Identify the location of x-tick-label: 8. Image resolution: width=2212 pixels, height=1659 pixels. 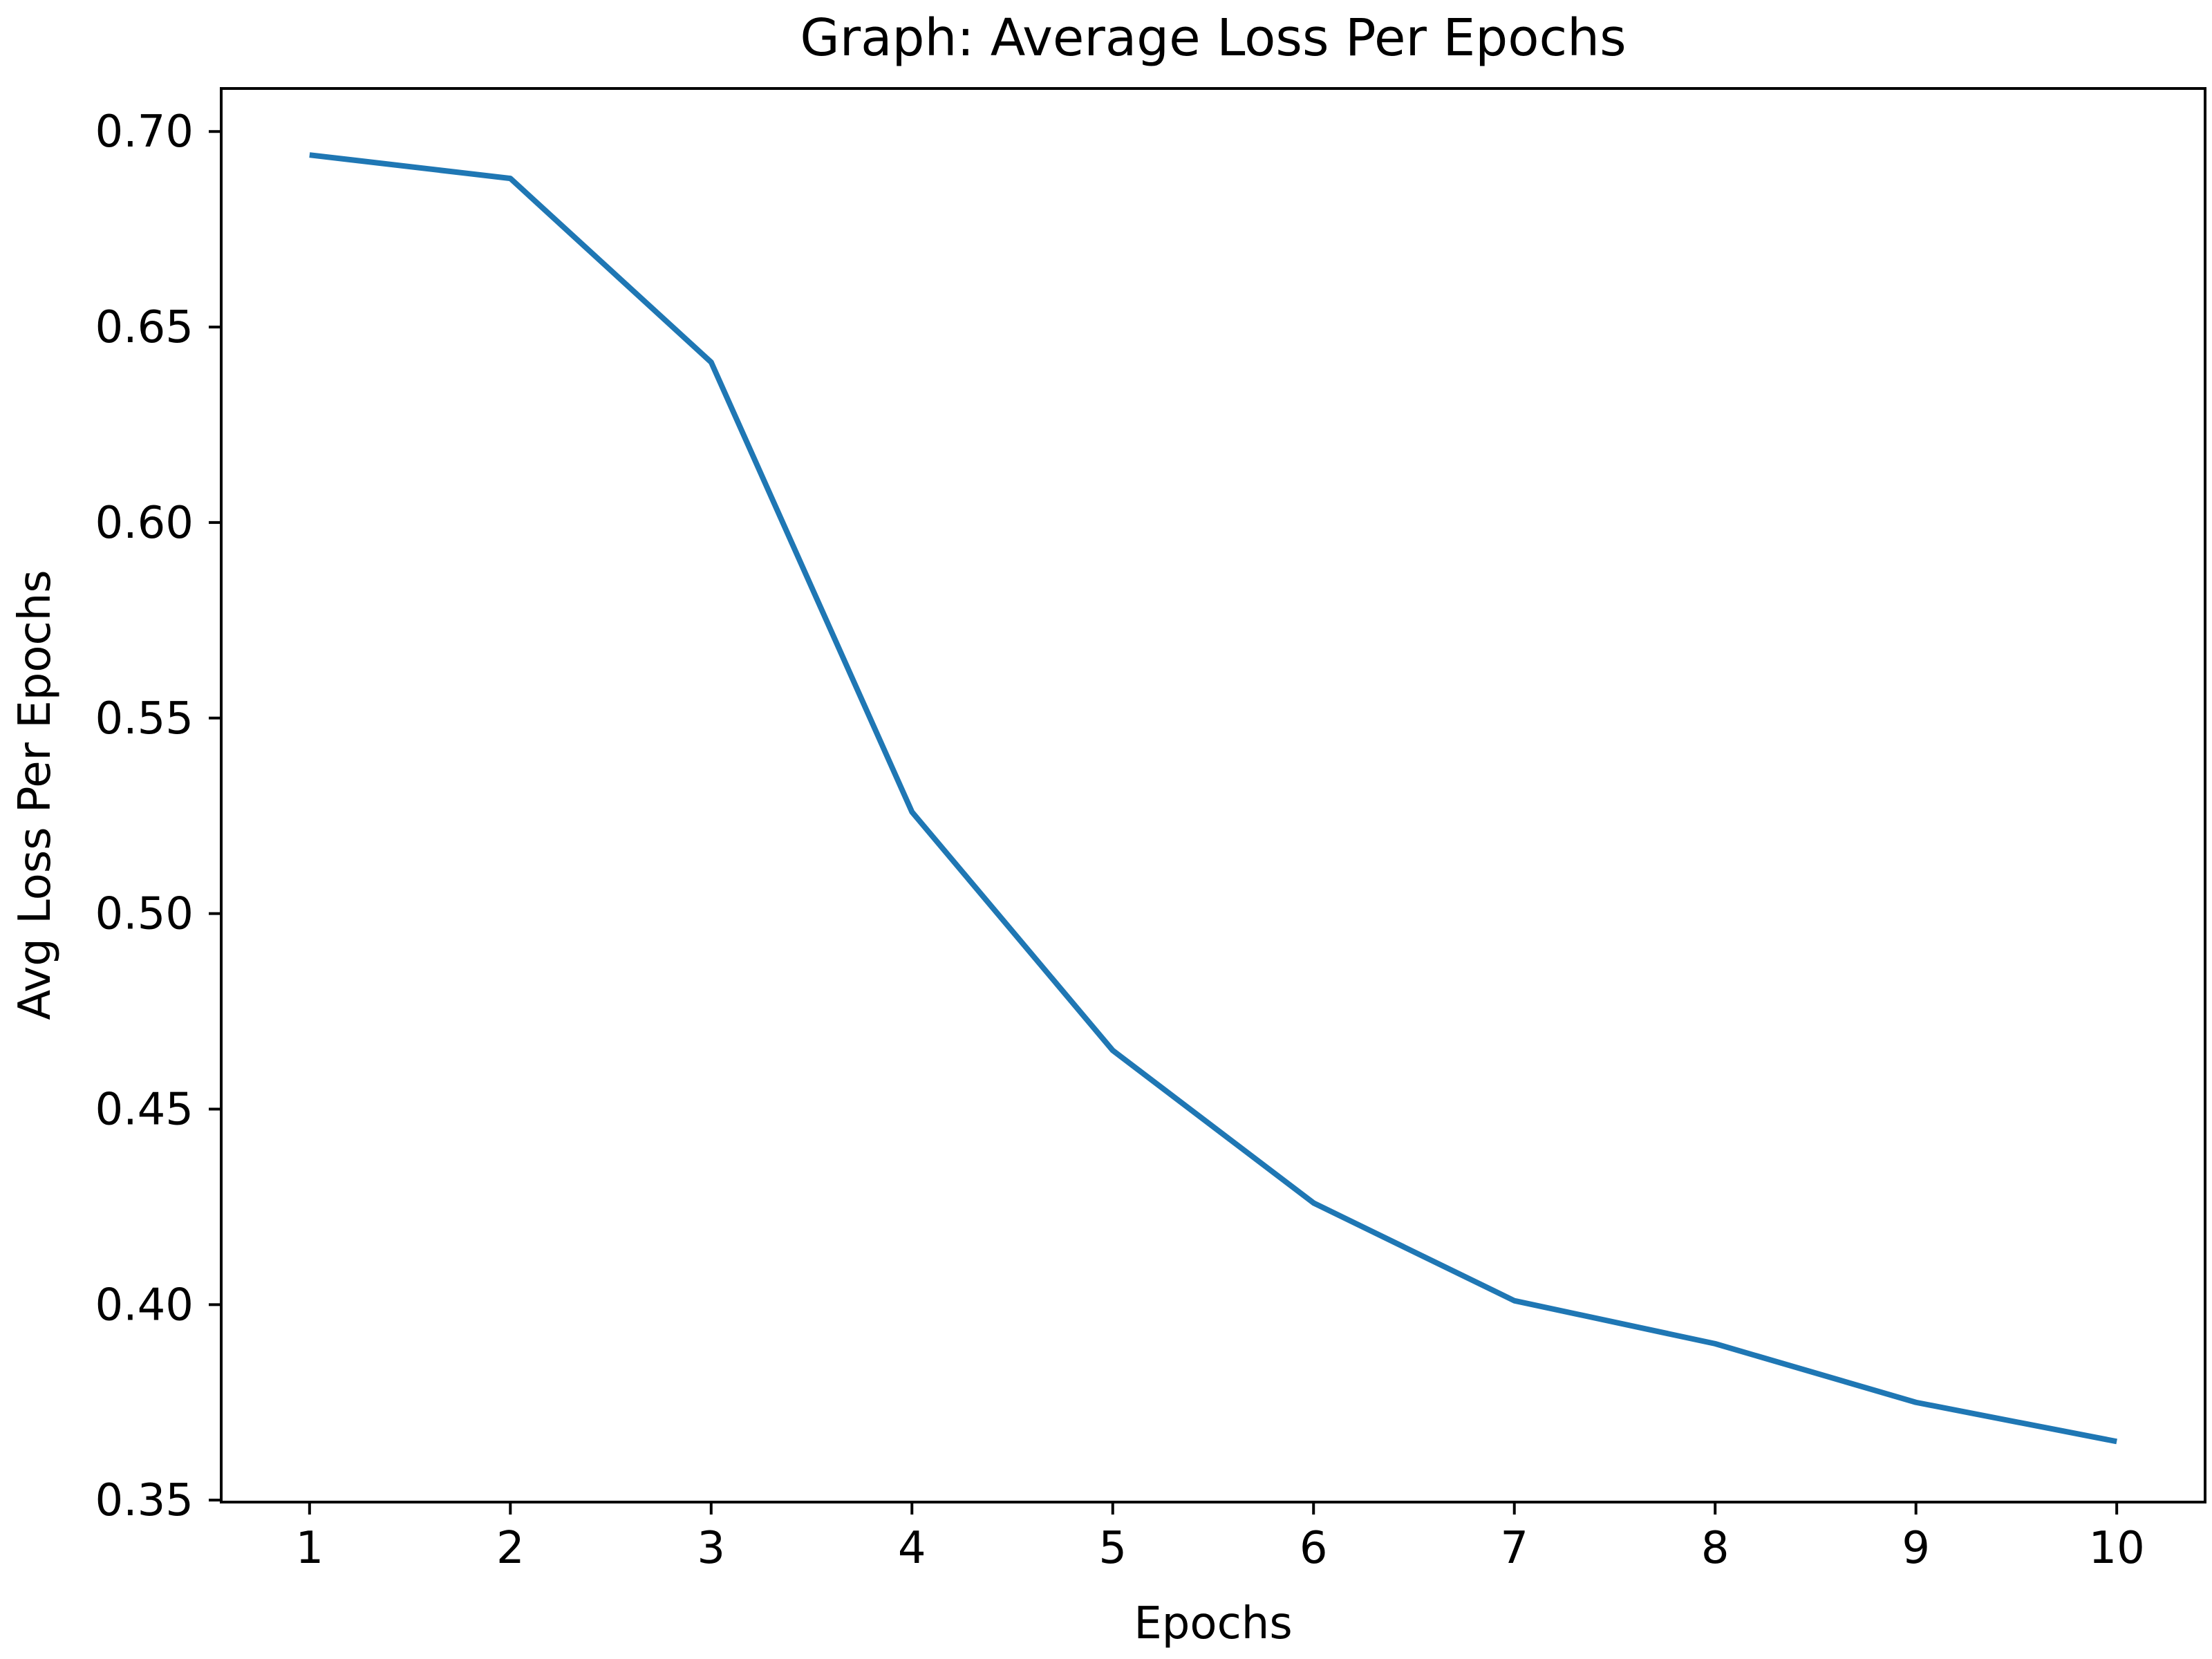
(1715, 1549).